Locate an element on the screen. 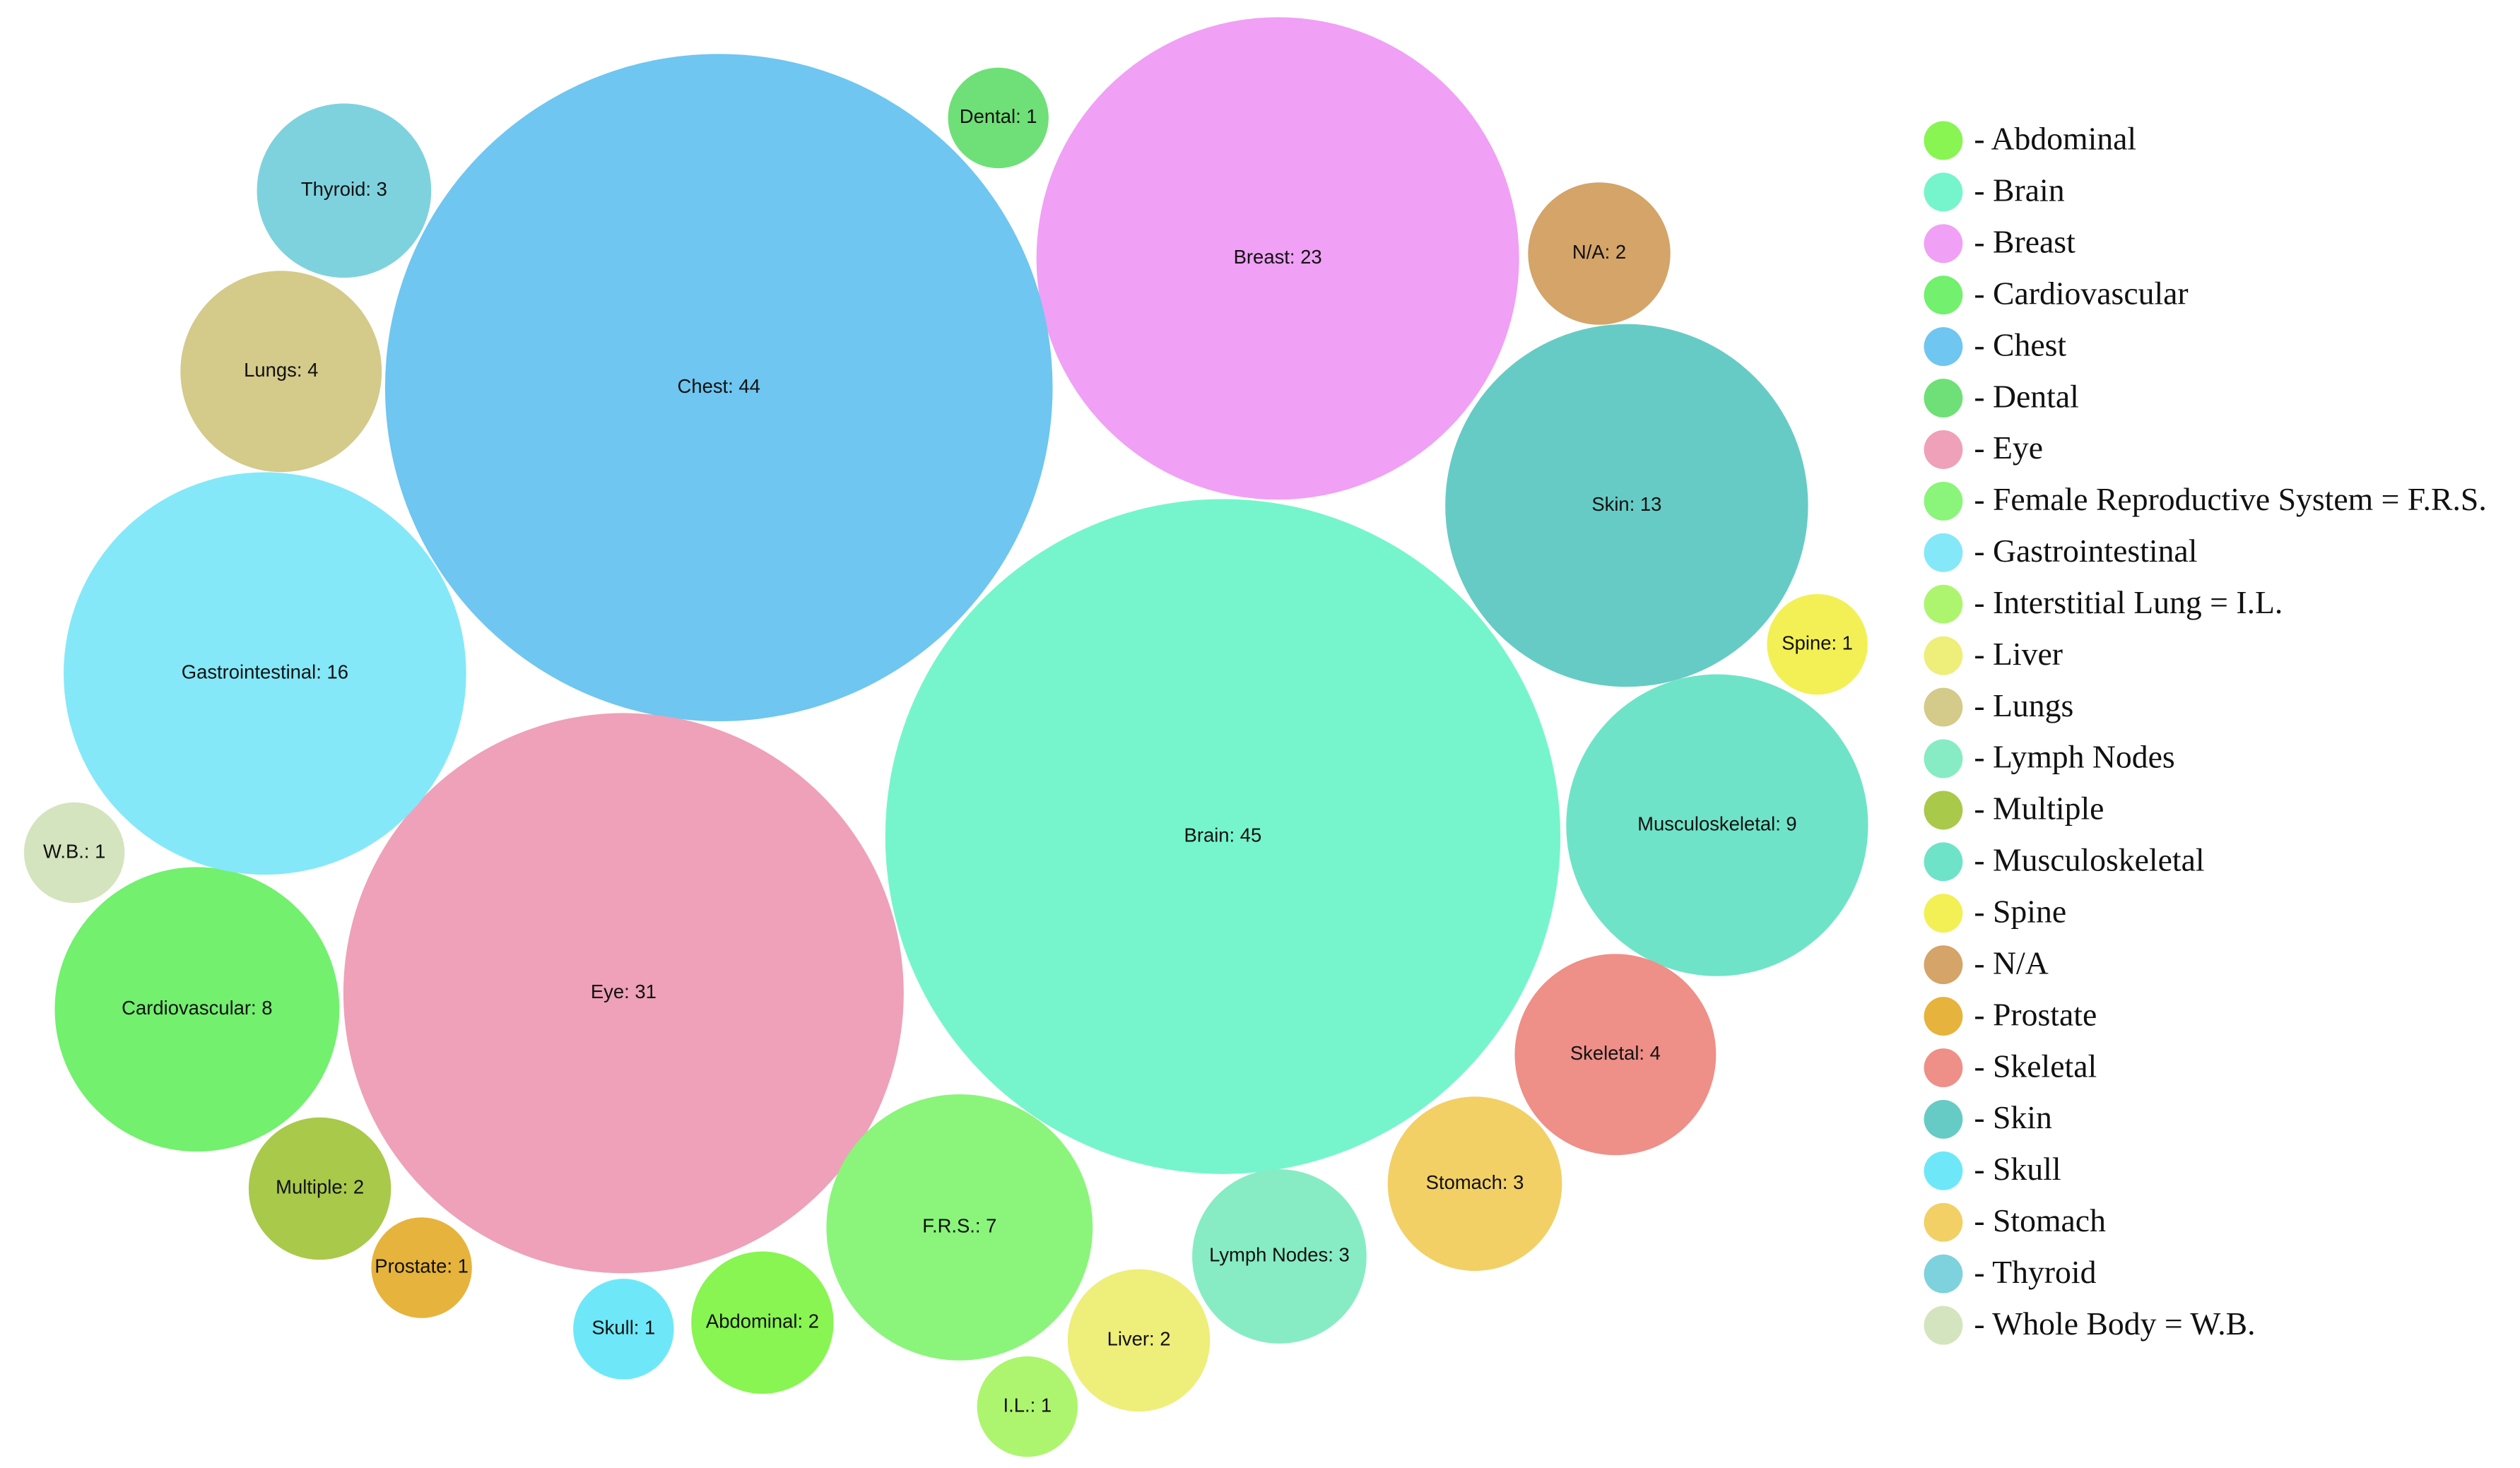 The image size is (2520, 1468). legend-label: - Prostate is located at coordinates (2036, 1014).